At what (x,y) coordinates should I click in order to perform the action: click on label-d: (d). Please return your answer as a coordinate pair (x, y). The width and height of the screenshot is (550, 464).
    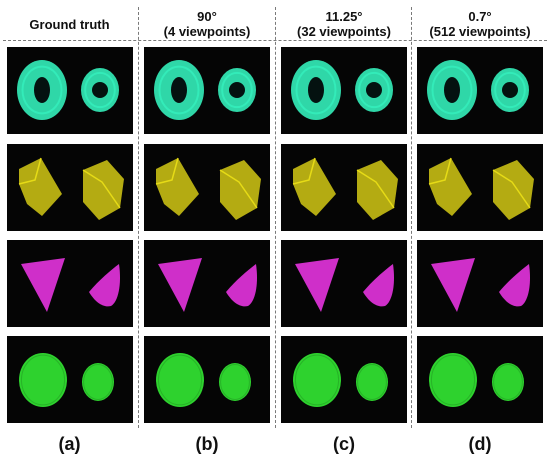
    Looking at the image, I should click on (480, 444).